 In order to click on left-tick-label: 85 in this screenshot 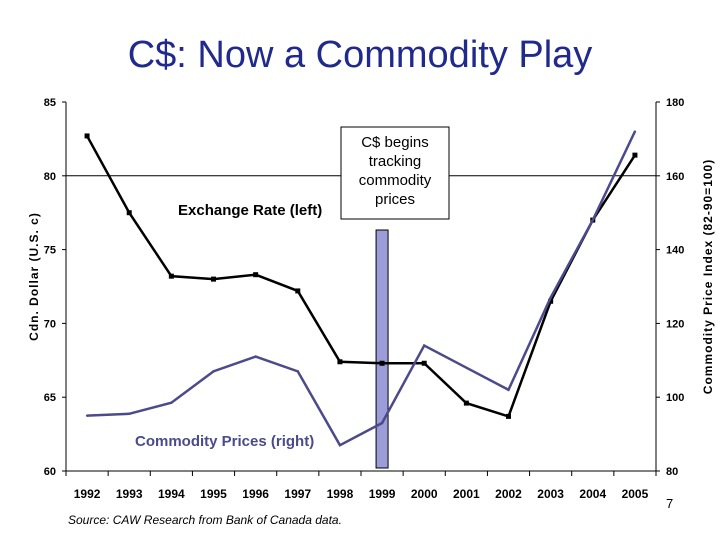, I will do `click(50, 103)`.